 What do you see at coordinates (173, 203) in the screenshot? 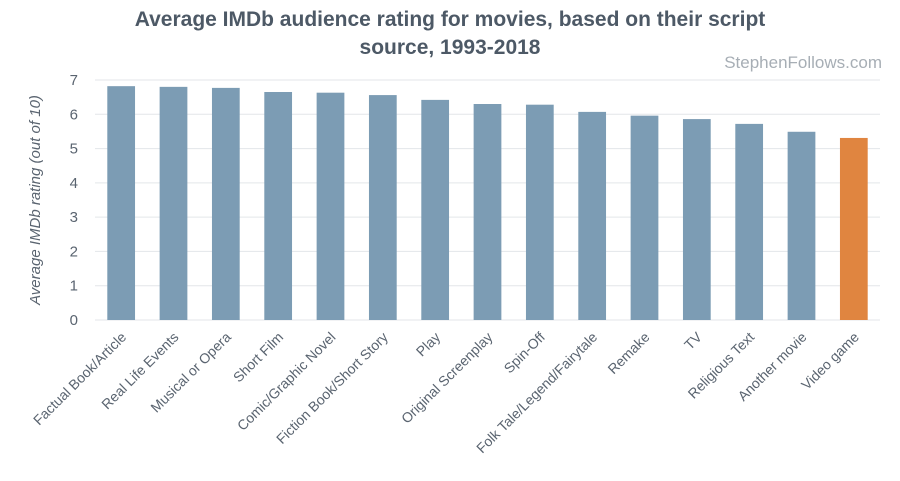
I see `bar-real-life-events` at bounding box center [173, 203].